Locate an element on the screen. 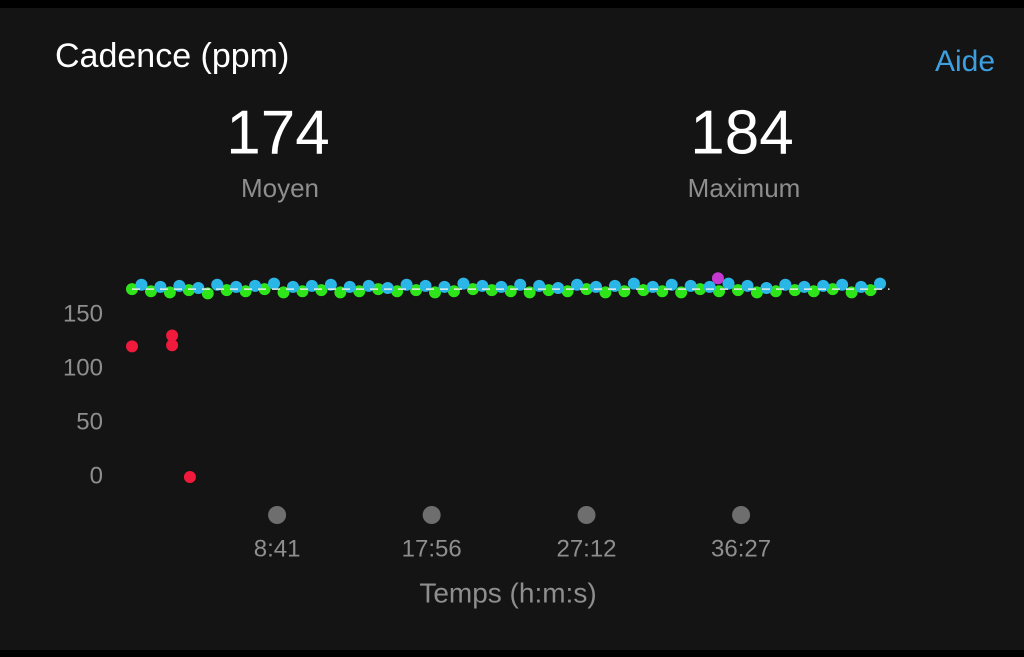  y-tick-label: 100 is located at coordinates (83, 367).